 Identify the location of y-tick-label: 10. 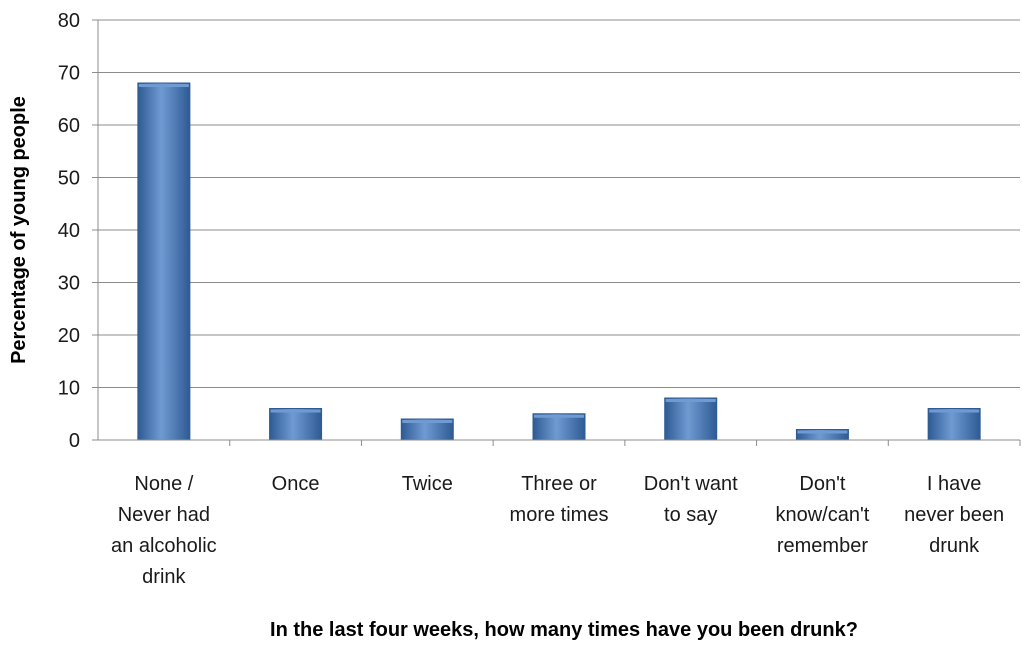
(69, 389).